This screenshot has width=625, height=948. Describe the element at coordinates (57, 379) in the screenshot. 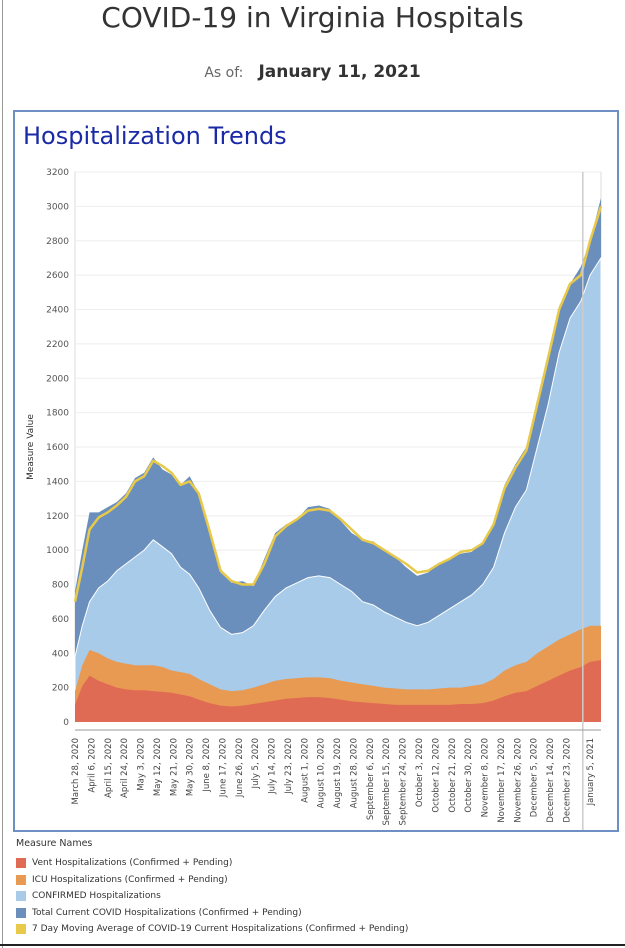

I see `y-tick-label: 2000` at that location.